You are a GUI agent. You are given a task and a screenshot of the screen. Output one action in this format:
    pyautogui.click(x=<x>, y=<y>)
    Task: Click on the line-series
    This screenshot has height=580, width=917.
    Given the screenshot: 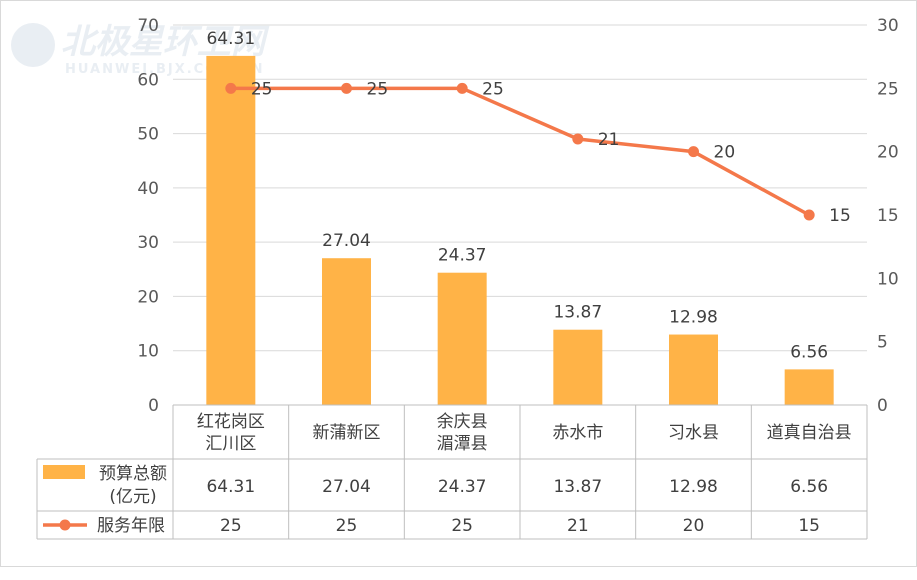 What is the action you would take?
    pyautogui.click(x=520, y=151)
    